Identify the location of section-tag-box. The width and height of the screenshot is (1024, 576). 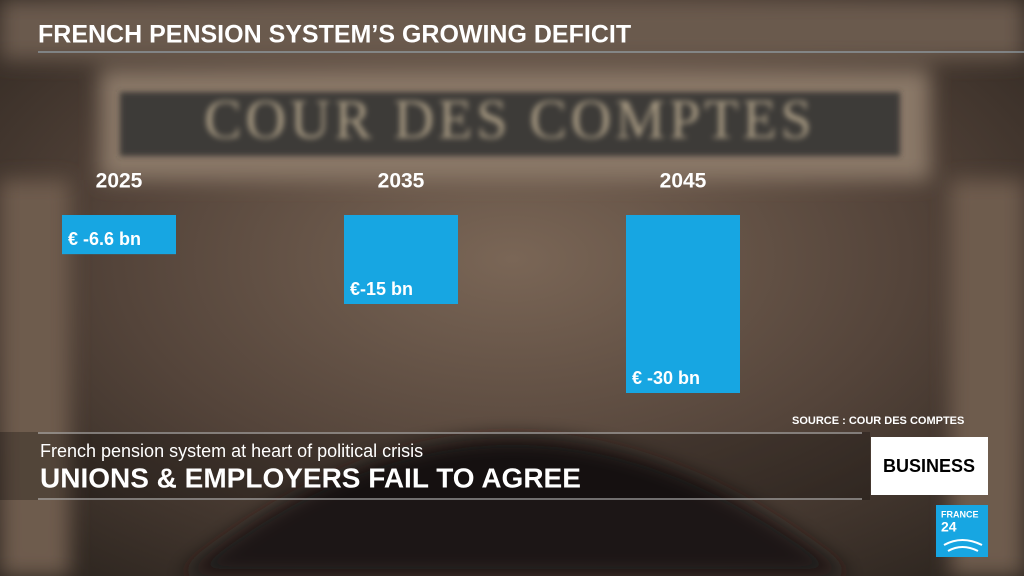
(929, 466).